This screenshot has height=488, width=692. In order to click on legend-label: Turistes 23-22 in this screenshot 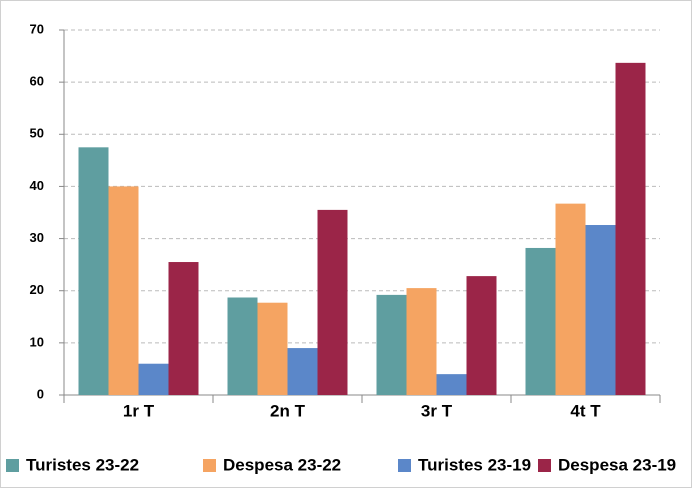, I will do `click(82, 464)`.